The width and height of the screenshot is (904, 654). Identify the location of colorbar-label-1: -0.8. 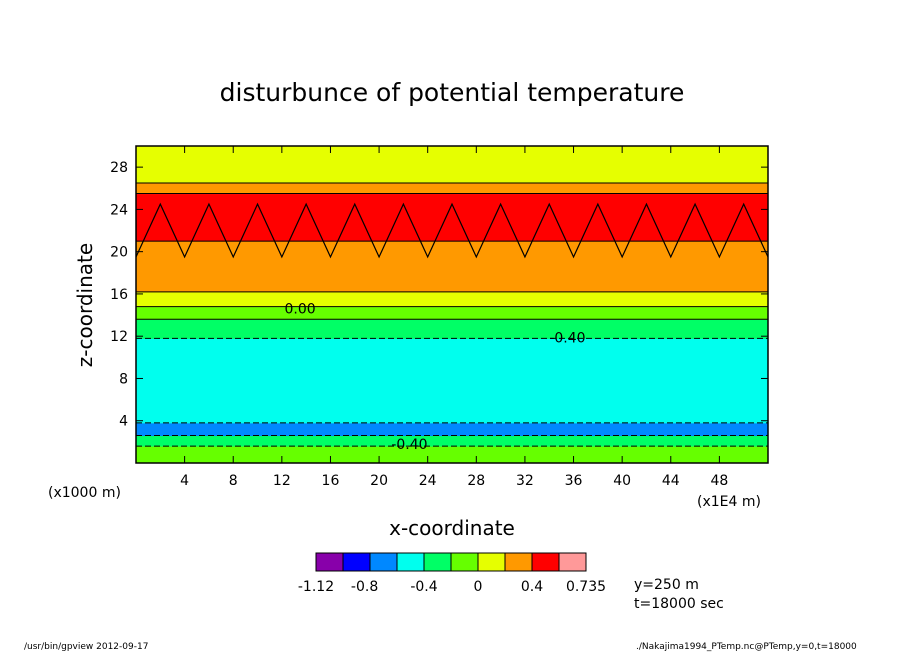
(364, 587).